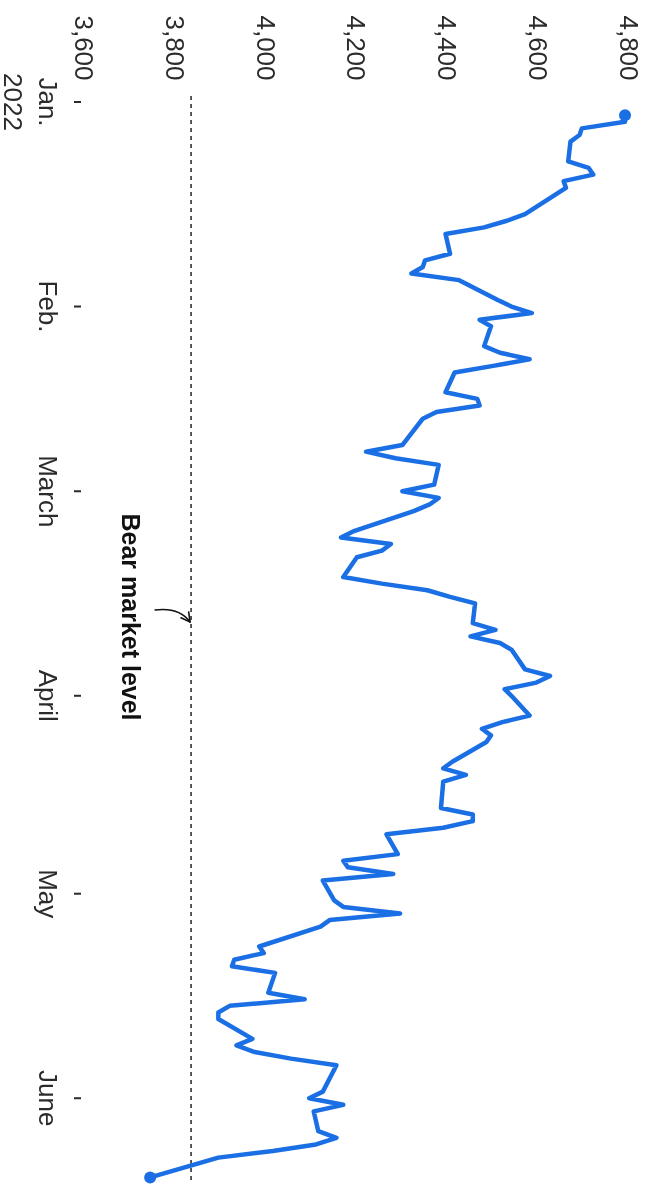 The height and width of the screenshot is (1190, 656). Describe the element at coordinates (47, 695) in the screenshot. I see `y-tick-label: April` at that location.